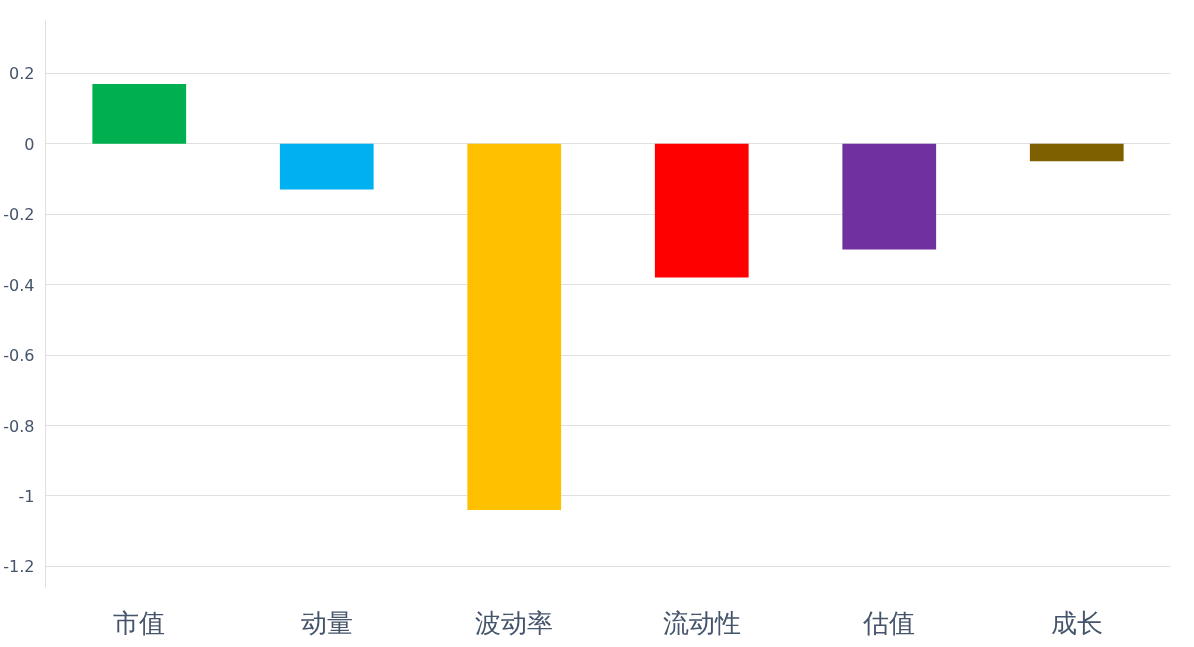 Image resolution: width=1194 pixels, height=647 pixels. What do you see at coordinates (19, 426) in the screenshot?
I see `y-tick-label: -0.8` at bounding box center [19, 426].